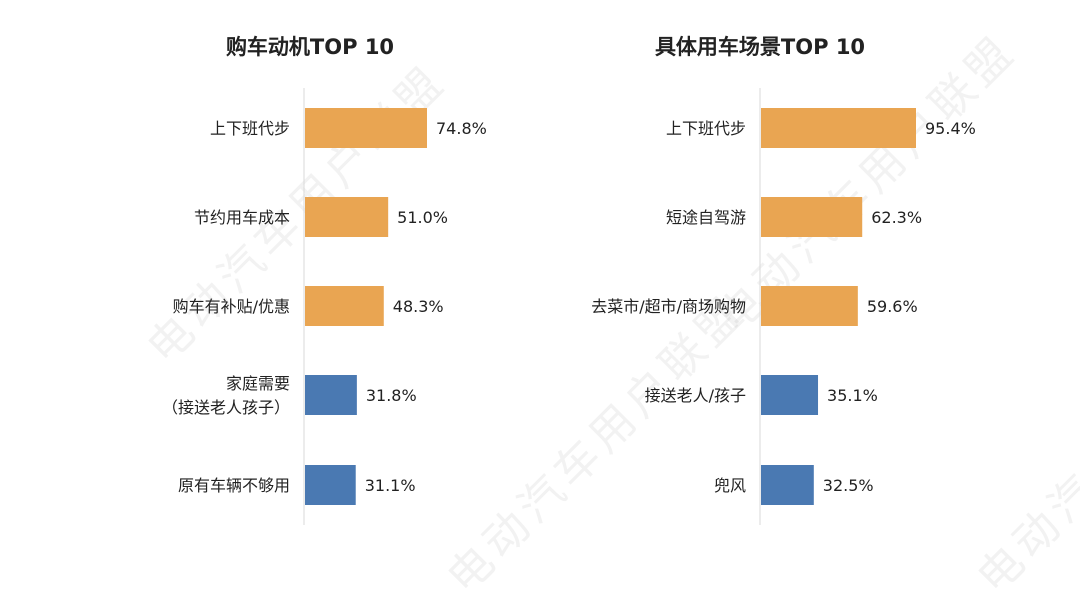 The width and height of the screenshot is (1080, 605). I want to click on category-label: 原有车辆不够用, so click(234, 485).